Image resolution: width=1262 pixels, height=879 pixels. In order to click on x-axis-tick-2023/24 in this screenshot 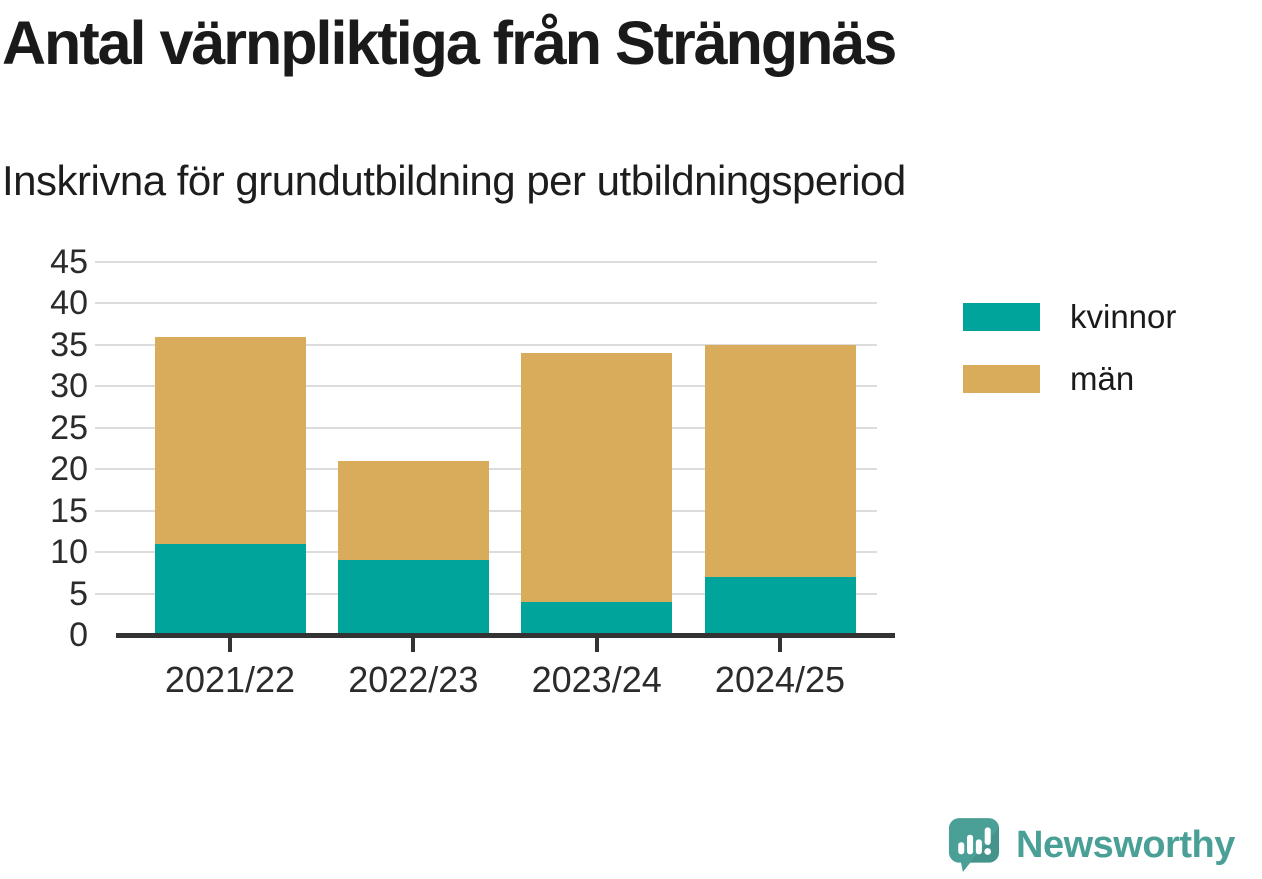, I will do `click(596, 645)`.